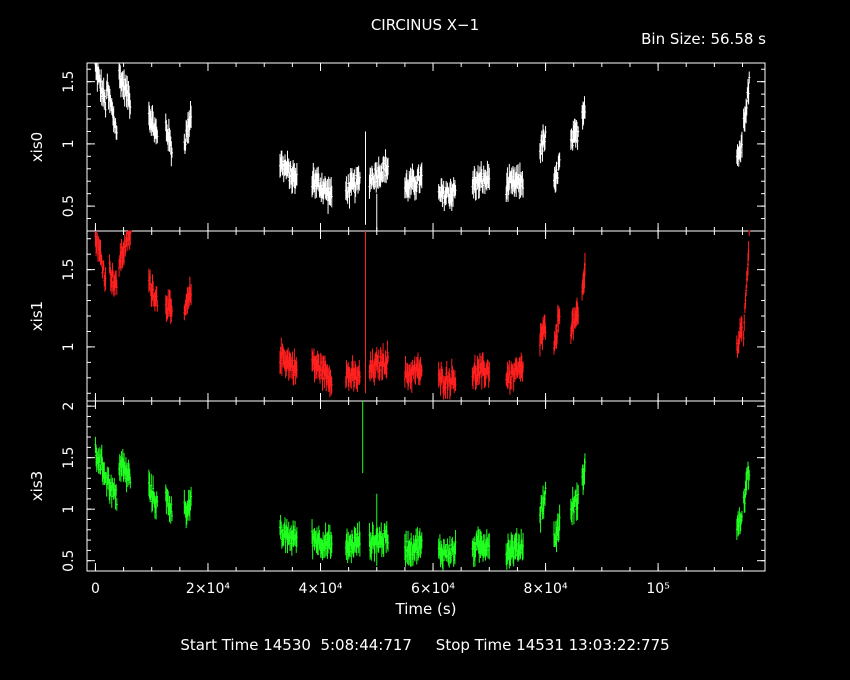 This screenshot has height=680, width=850. I want to click on x-axis-label: Time (s), so click(426, 609).